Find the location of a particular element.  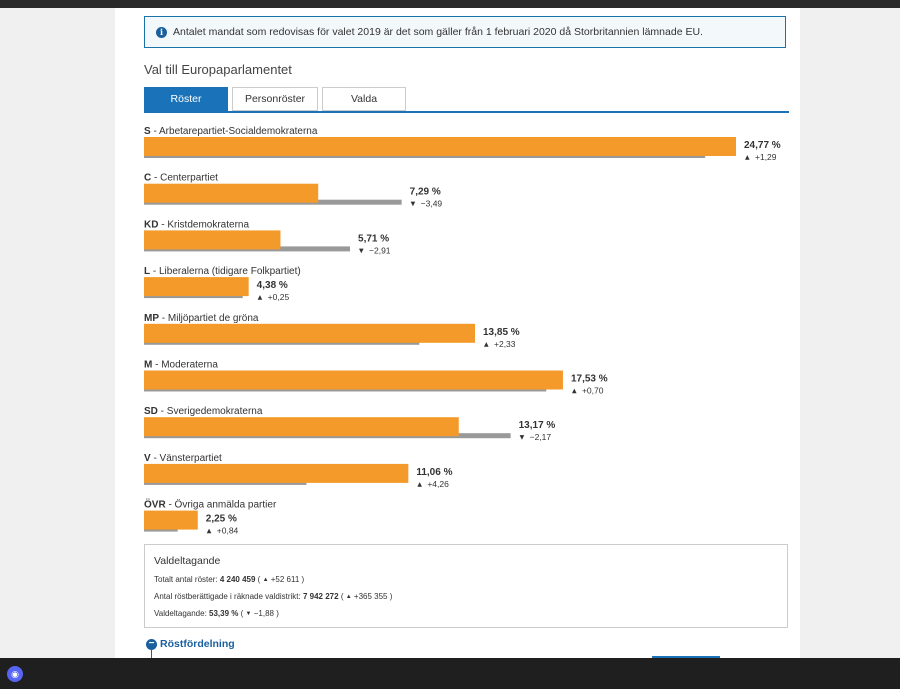

info-icon: i is located at coordinates (161, 32).